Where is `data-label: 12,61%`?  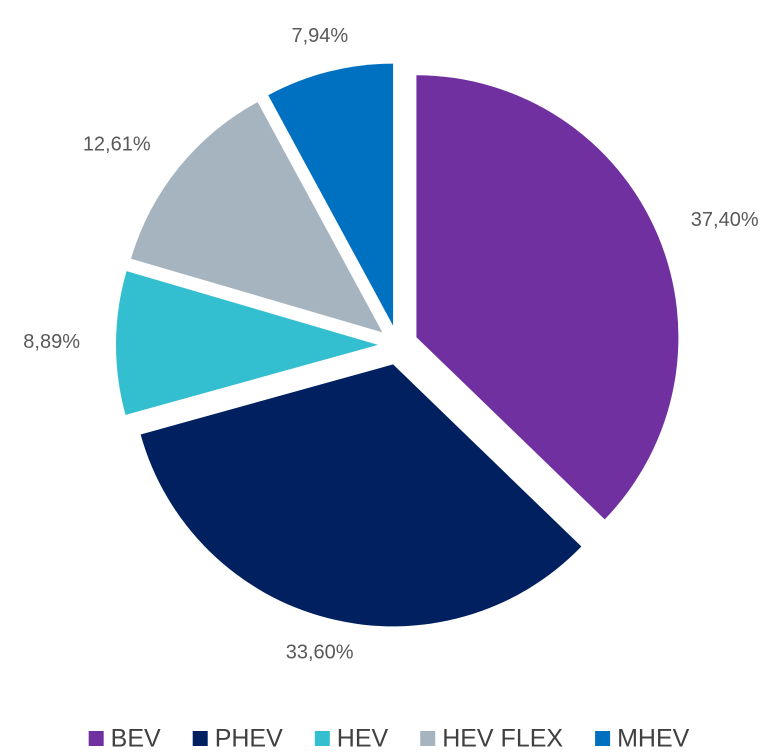 data-label: 12,61% is located at coordinates (117, 144).